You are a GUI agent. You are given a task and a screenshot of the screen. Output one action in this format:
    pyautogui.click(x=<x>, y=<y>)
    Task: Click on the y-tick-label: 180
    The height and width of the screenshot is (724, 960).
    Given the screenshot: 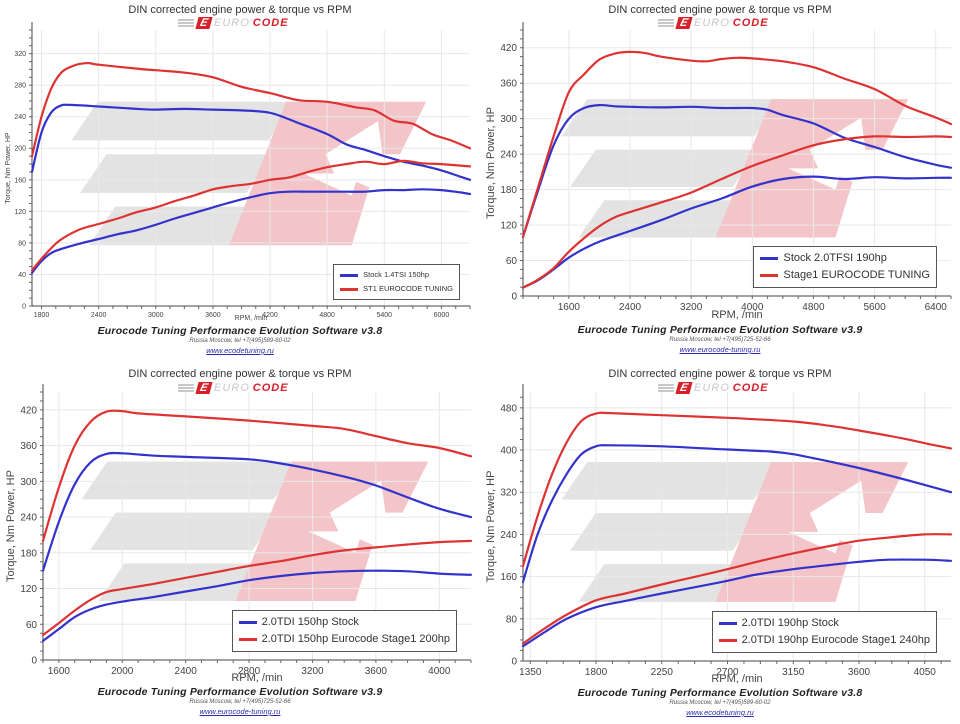 What is the action you would take?
    pyautogui.click(x=28, y=553)
    